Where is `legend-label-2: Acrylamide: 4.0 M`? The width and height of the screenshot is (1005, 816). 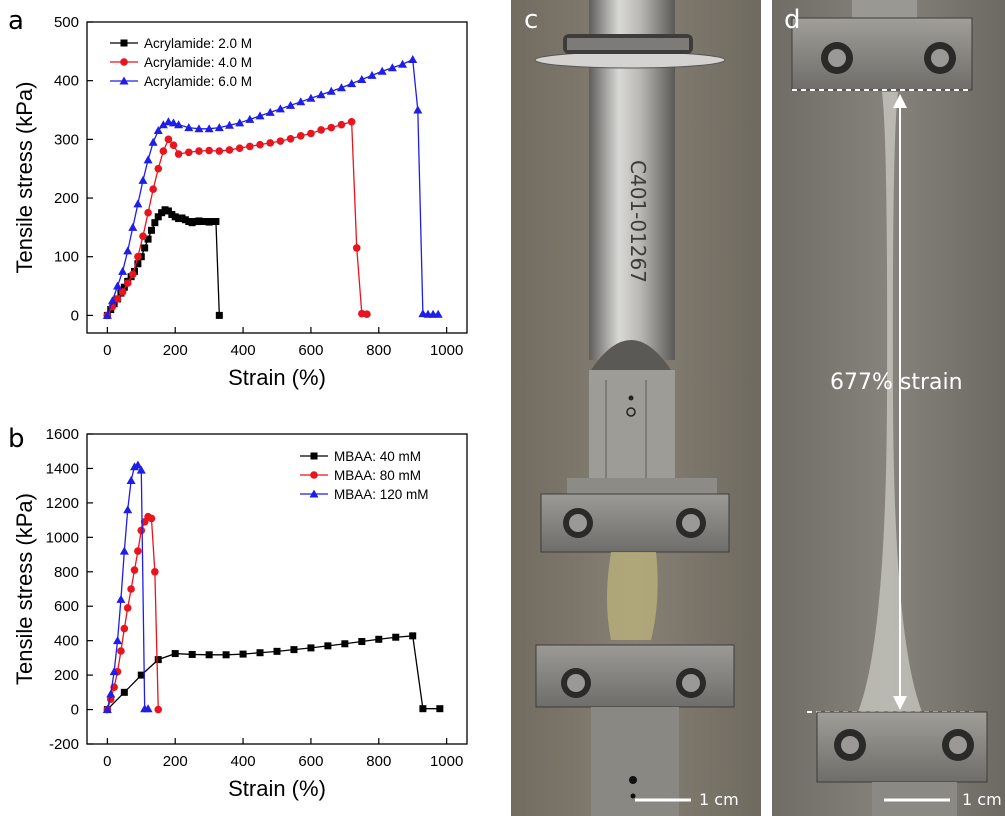
legend-label-2: Acrylamide: 4.0 M is located at coordinates (198, 62).